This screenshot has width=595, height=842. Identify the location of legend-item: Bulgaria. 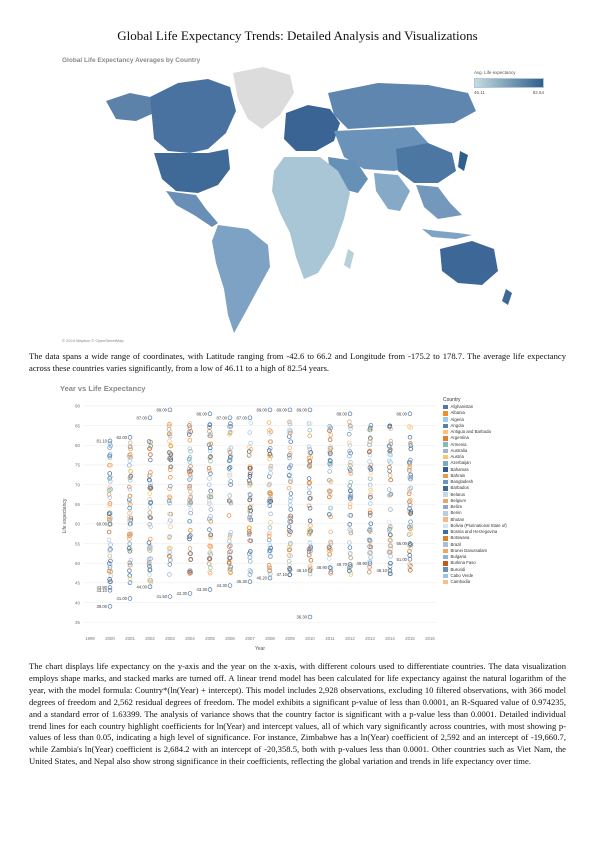
(495, 557).